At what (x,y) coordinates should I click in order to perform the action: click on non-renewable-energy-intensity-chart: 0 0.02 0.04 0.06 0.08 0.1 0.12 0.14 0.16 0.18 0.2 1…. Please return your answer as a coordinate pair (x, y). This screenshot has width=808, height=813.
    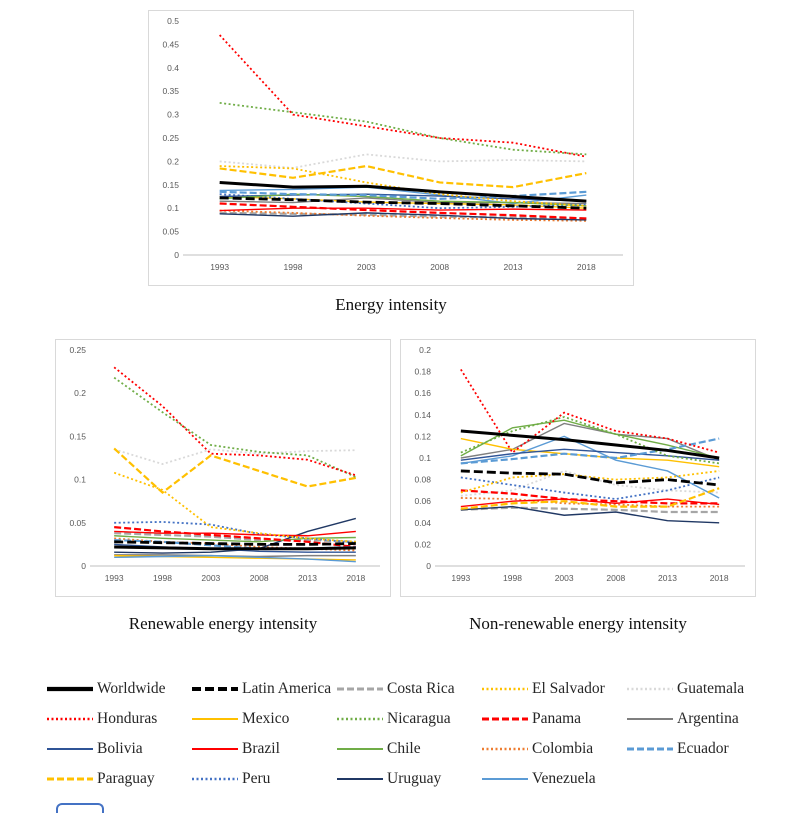
    Looking at the image, I should click on (578, 468).